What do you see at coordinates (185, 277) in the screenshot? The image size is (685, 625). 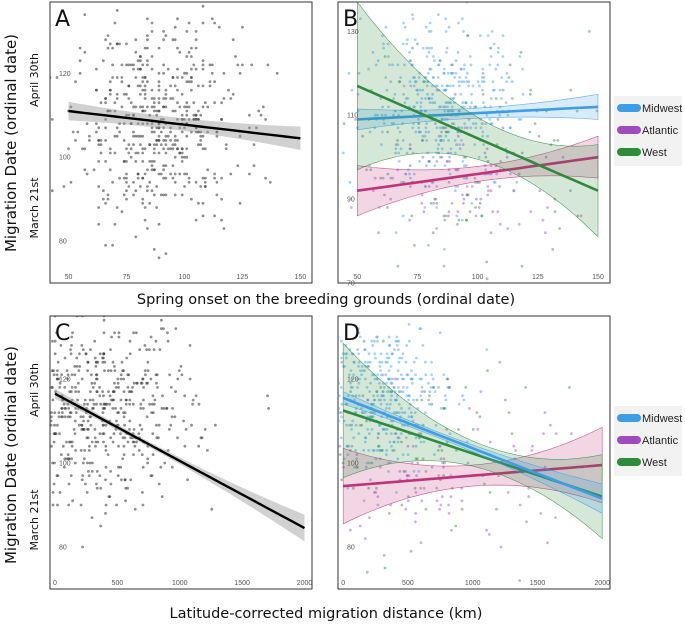 I see `panel-a-x-tick: 100` at bounding box center [185, 277].